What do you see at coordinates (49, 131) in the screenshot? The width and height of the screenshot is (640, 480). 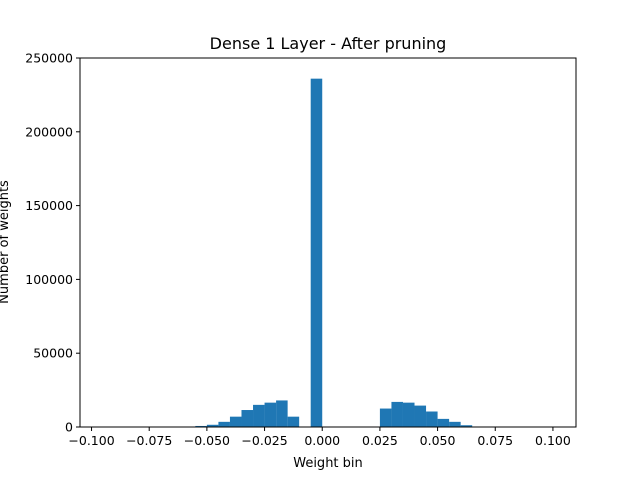 I see `y-tick-label: 200000` at bounding box center [49, 131].